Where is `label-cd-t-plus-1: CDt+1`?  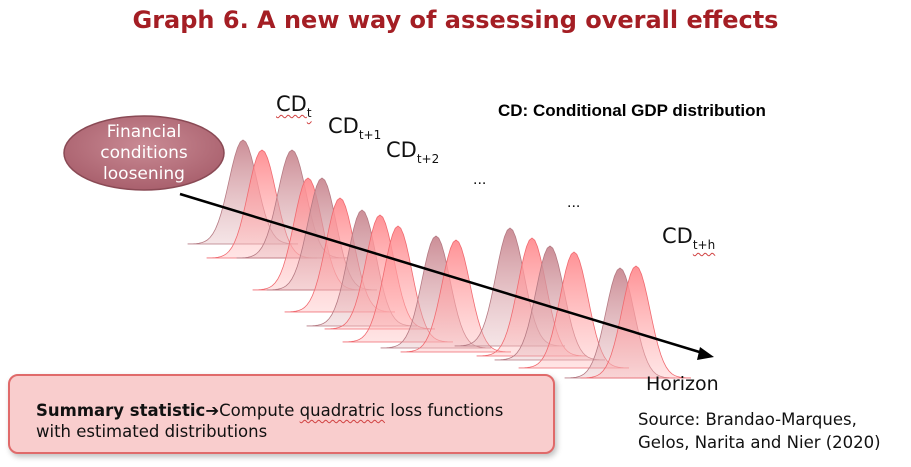
label-cd-t-plus-1: CDt+1 is located at coordinates (355, 128).